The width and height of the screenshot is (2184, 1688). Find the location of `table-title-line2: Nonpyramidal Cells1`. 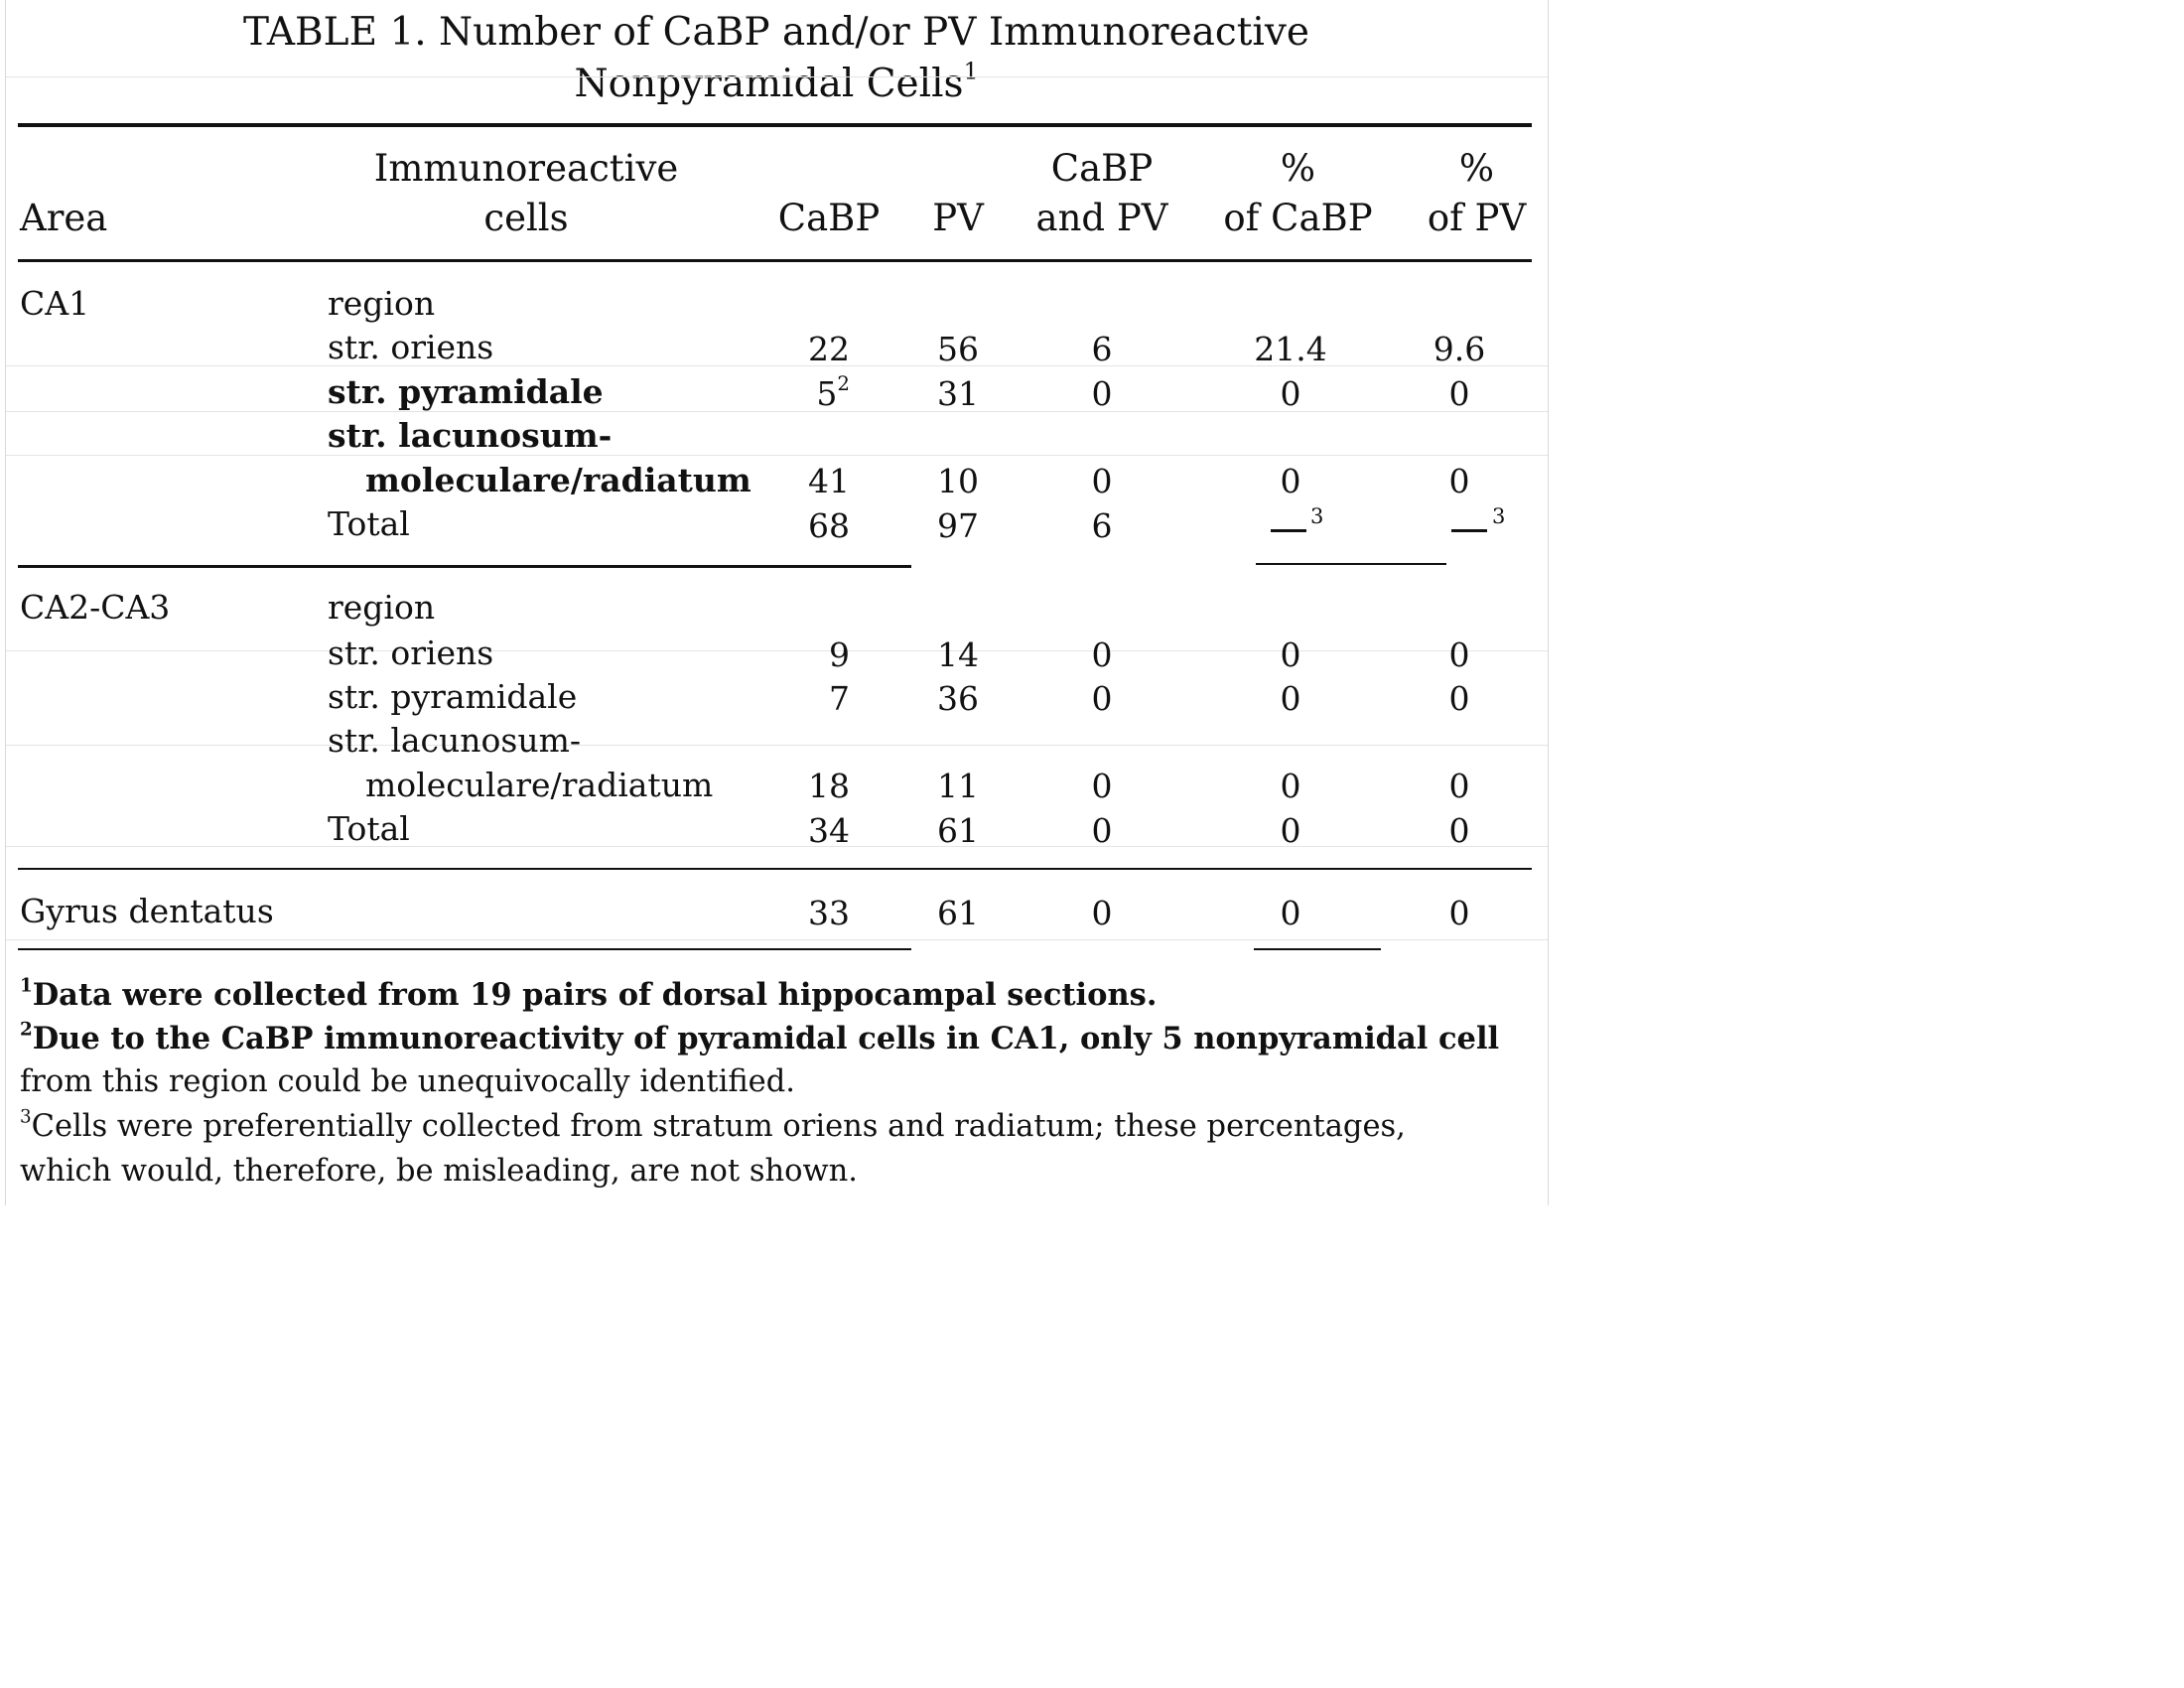

table-title-line2: Nonpyramidal Cells1 is located at coordinates (776, 83).